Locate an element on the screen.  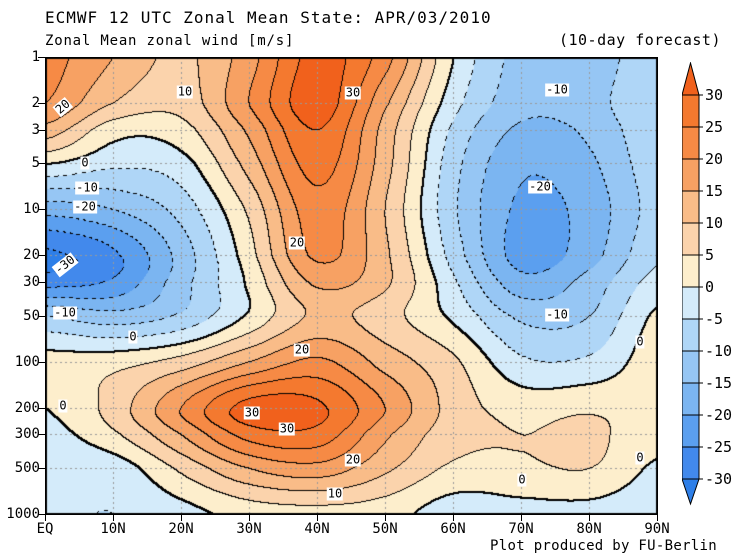
x-tick-label: 10N is located at coordinates (113, 529).